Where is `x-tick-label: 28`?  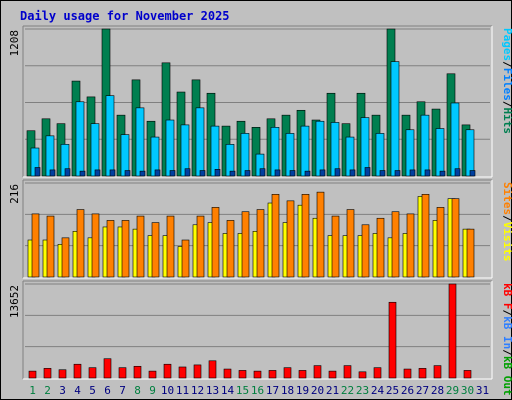 x-tick-label: 28 is located at coordinates (437, 390).